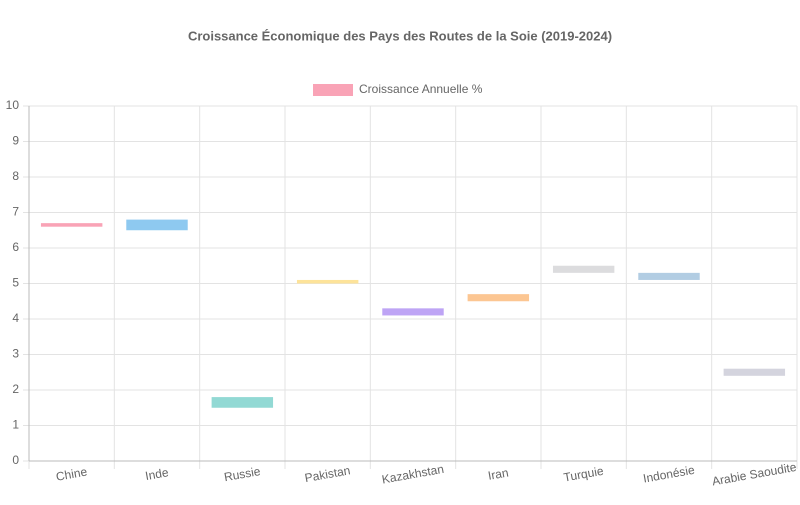 This screenshot has width=800, height=505. I want to click on x-tick-label: Chine, so click(72, 474).